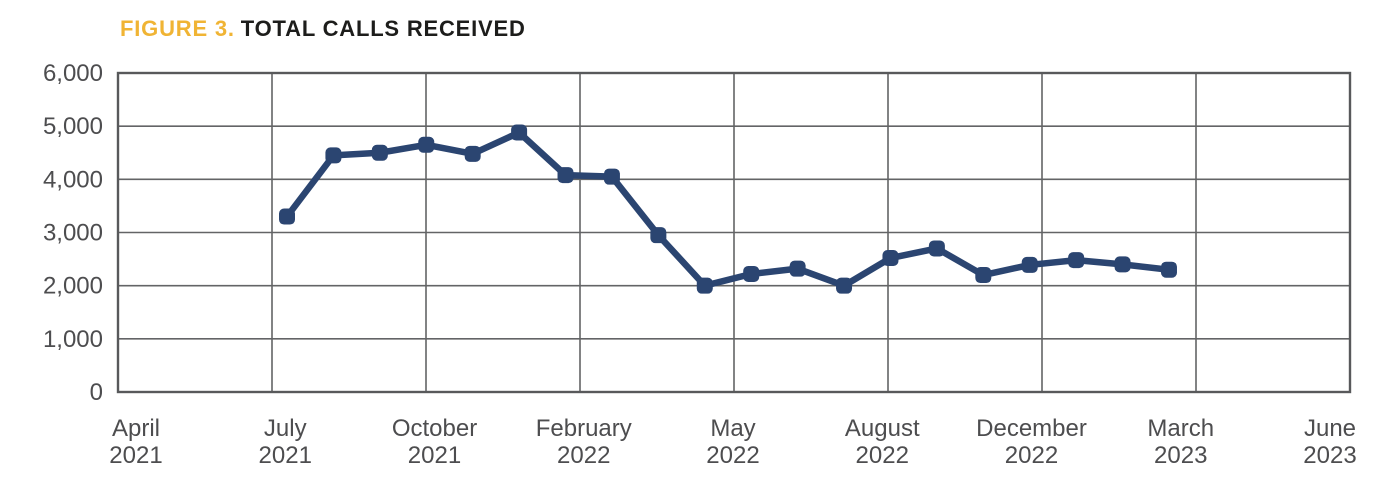  What do you see at coordinates (73, 339) in the screenshot?
I see `y-tick-label: 1,000` at bounding box center [73, 339].